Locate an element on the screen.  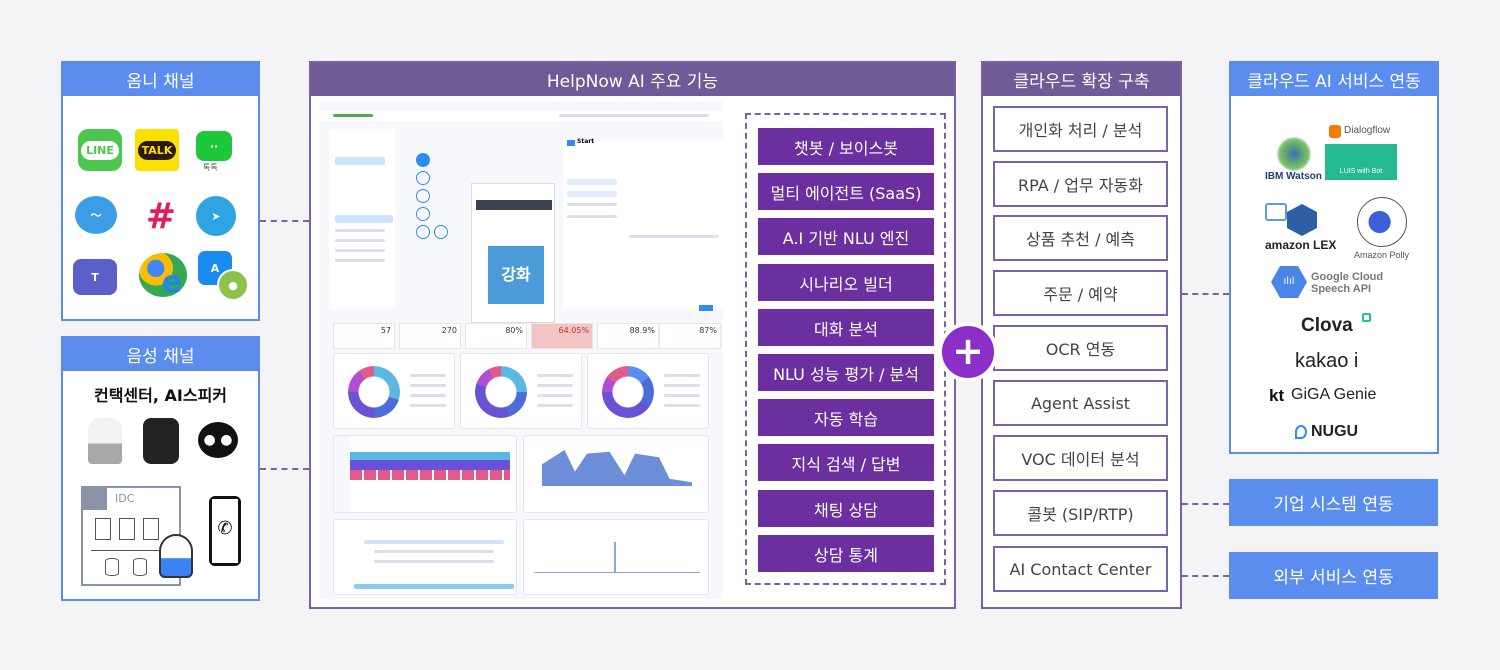
feature-scenario-builder: 시나리오 빌더 is located at coordinates (846, 282).